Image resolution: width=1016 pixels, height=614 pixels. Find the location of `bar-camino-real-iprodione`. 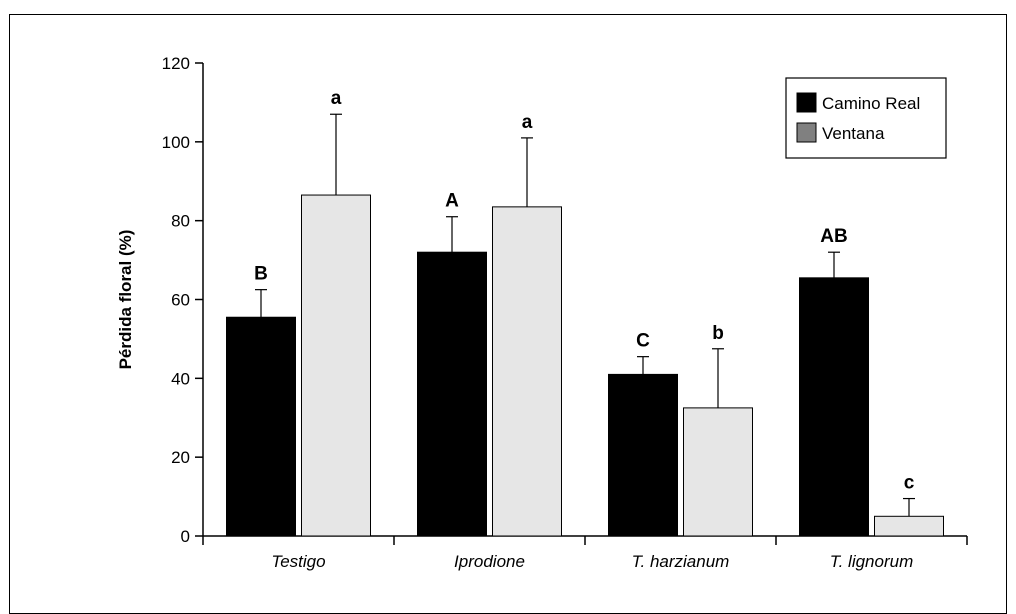

bar-camino-real-iprodione is located at coordinates (452, 394).